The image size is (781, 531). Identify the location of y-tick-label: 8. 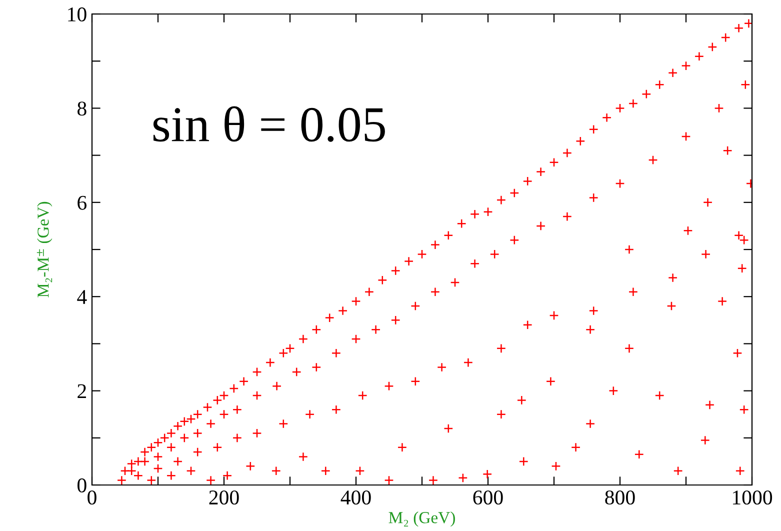
(82, 109).